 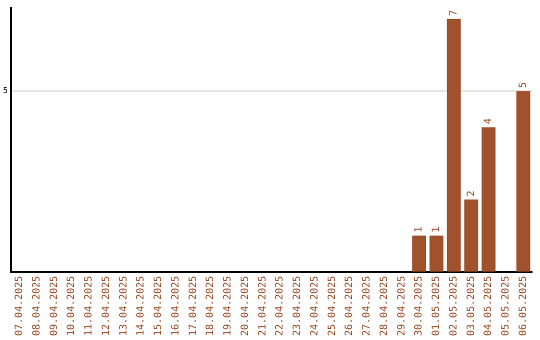 What do you see at coordinates (262, 306) in the screenshot?
I see `x-tick-label: 21.04.2025` at bounding box center [262, 306].